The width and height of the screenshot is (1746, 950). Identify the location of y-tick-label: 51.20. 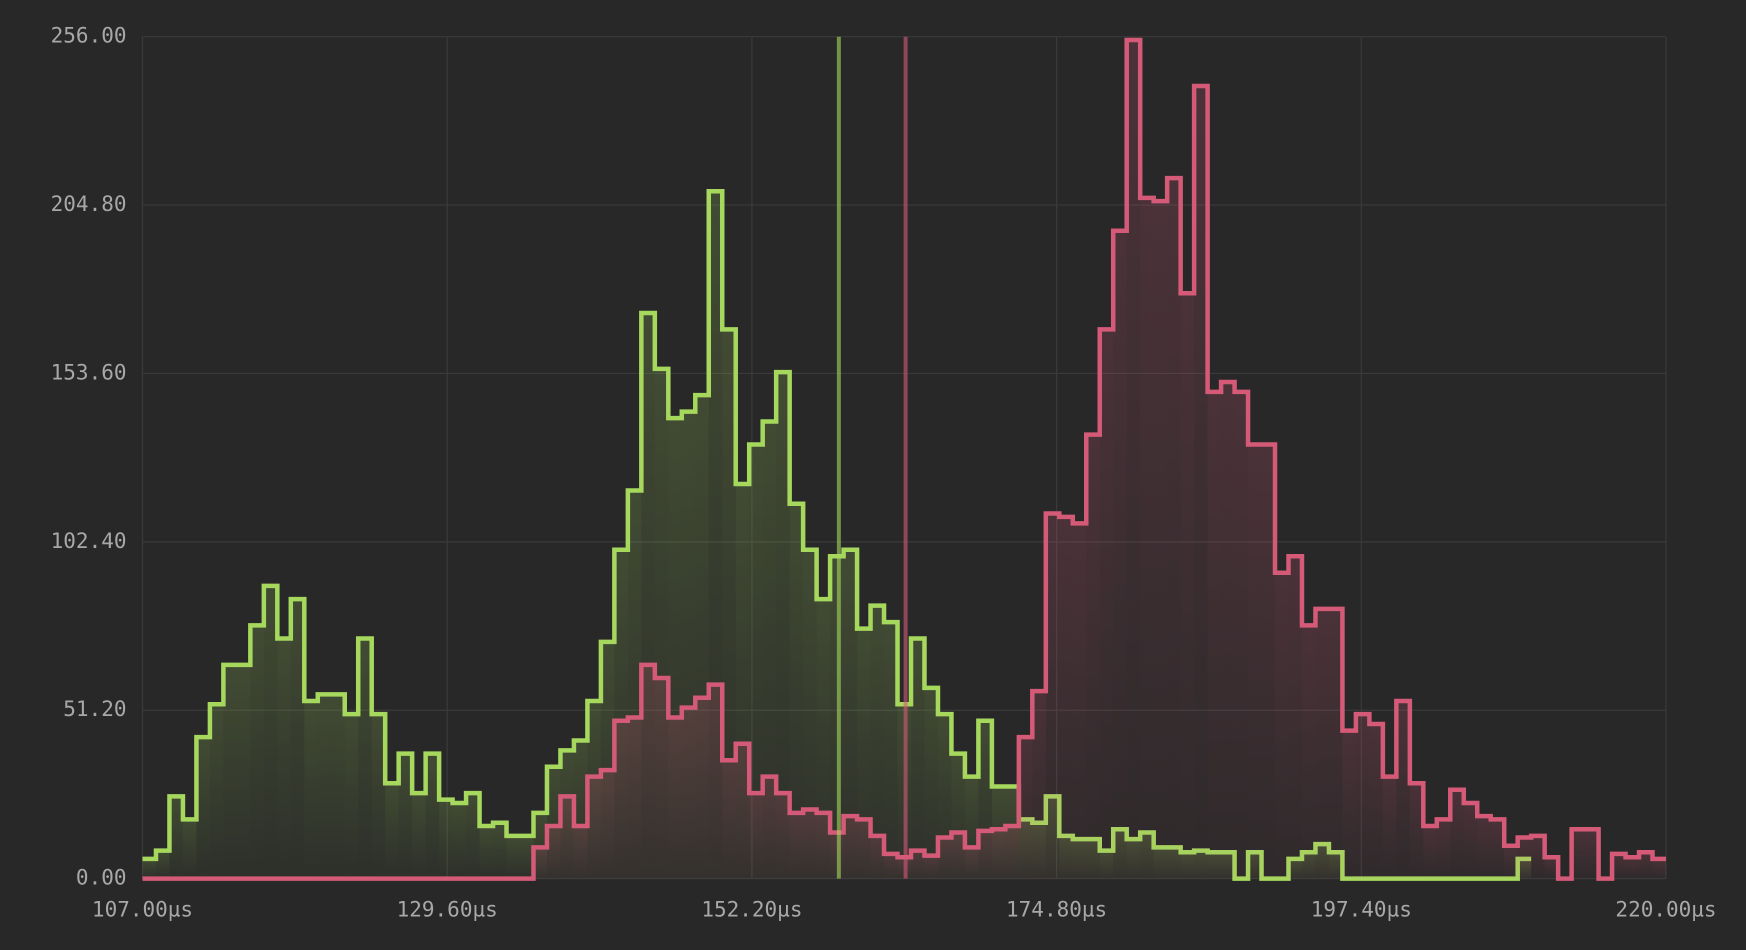
(94, 709).